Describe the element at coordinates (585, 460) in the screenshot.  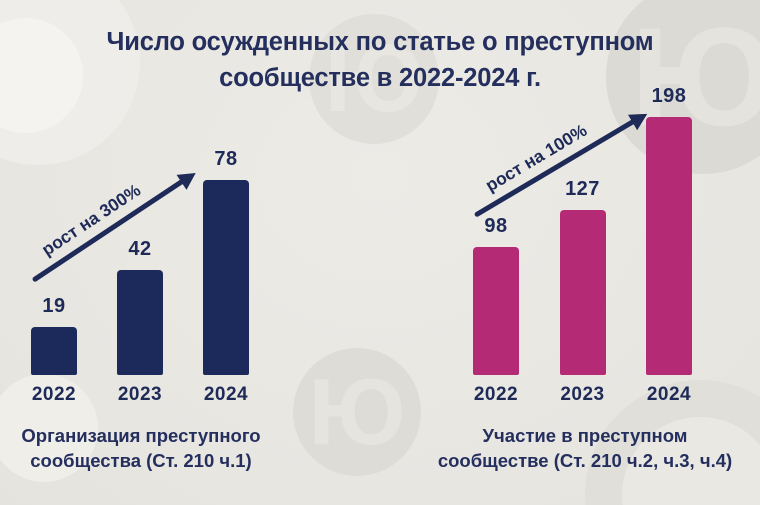
I see `caption-line: сообществе (Ст. 210 ч.2, ч.3, ч.4)` at that location.